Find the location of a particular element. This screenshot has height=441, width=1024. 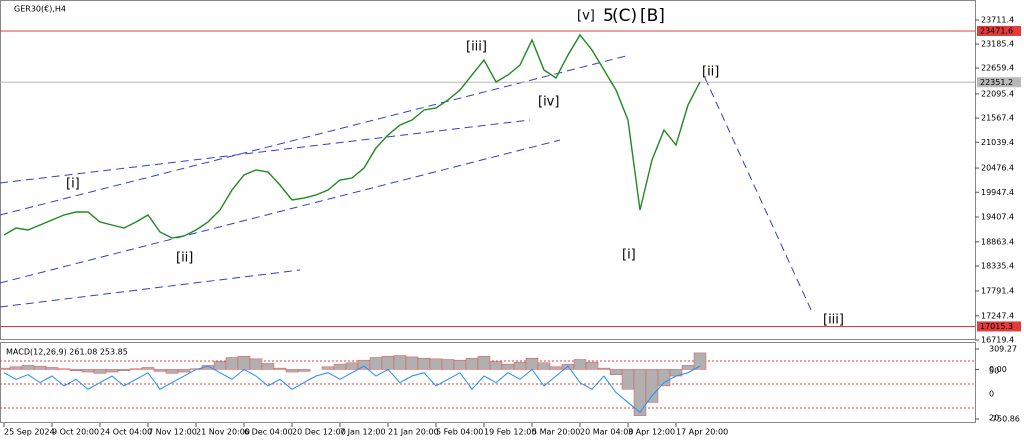

x-tick-label: 25 Sep 2024 is located at coordinates (29, 432).